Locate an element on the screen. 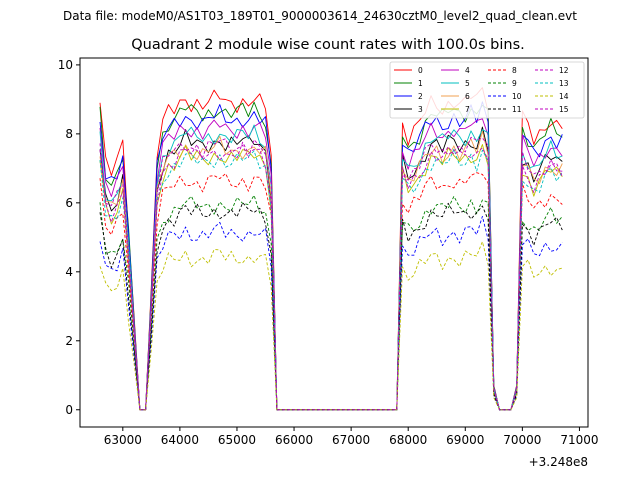  legend-label-0: 0 is located at coordinates (420, 70).